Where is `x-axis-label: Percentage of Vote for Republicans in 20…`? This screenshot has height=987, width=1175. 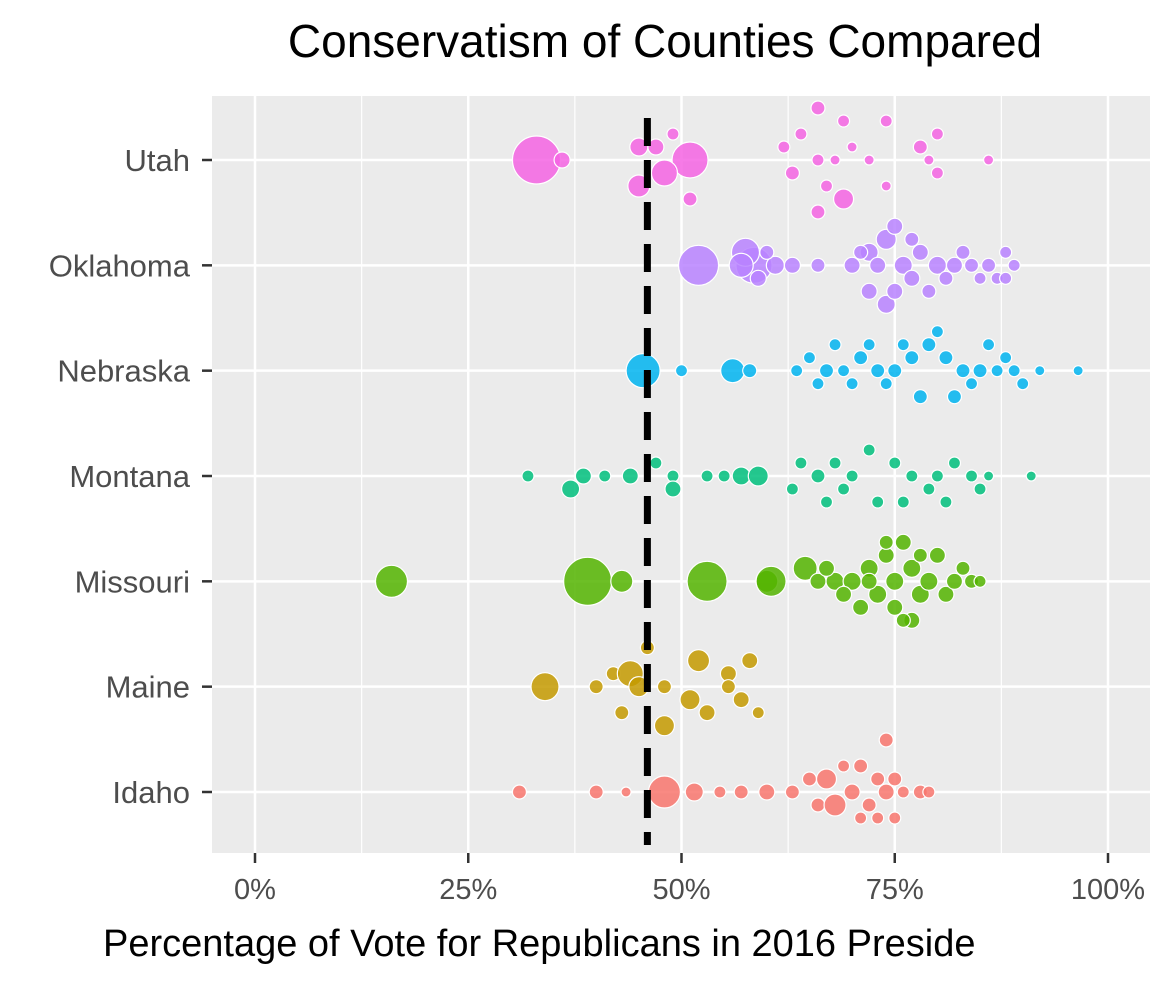 x-axis-label: Percentage of Vote for Republicans in 20… is located at coordinates (539, 944).